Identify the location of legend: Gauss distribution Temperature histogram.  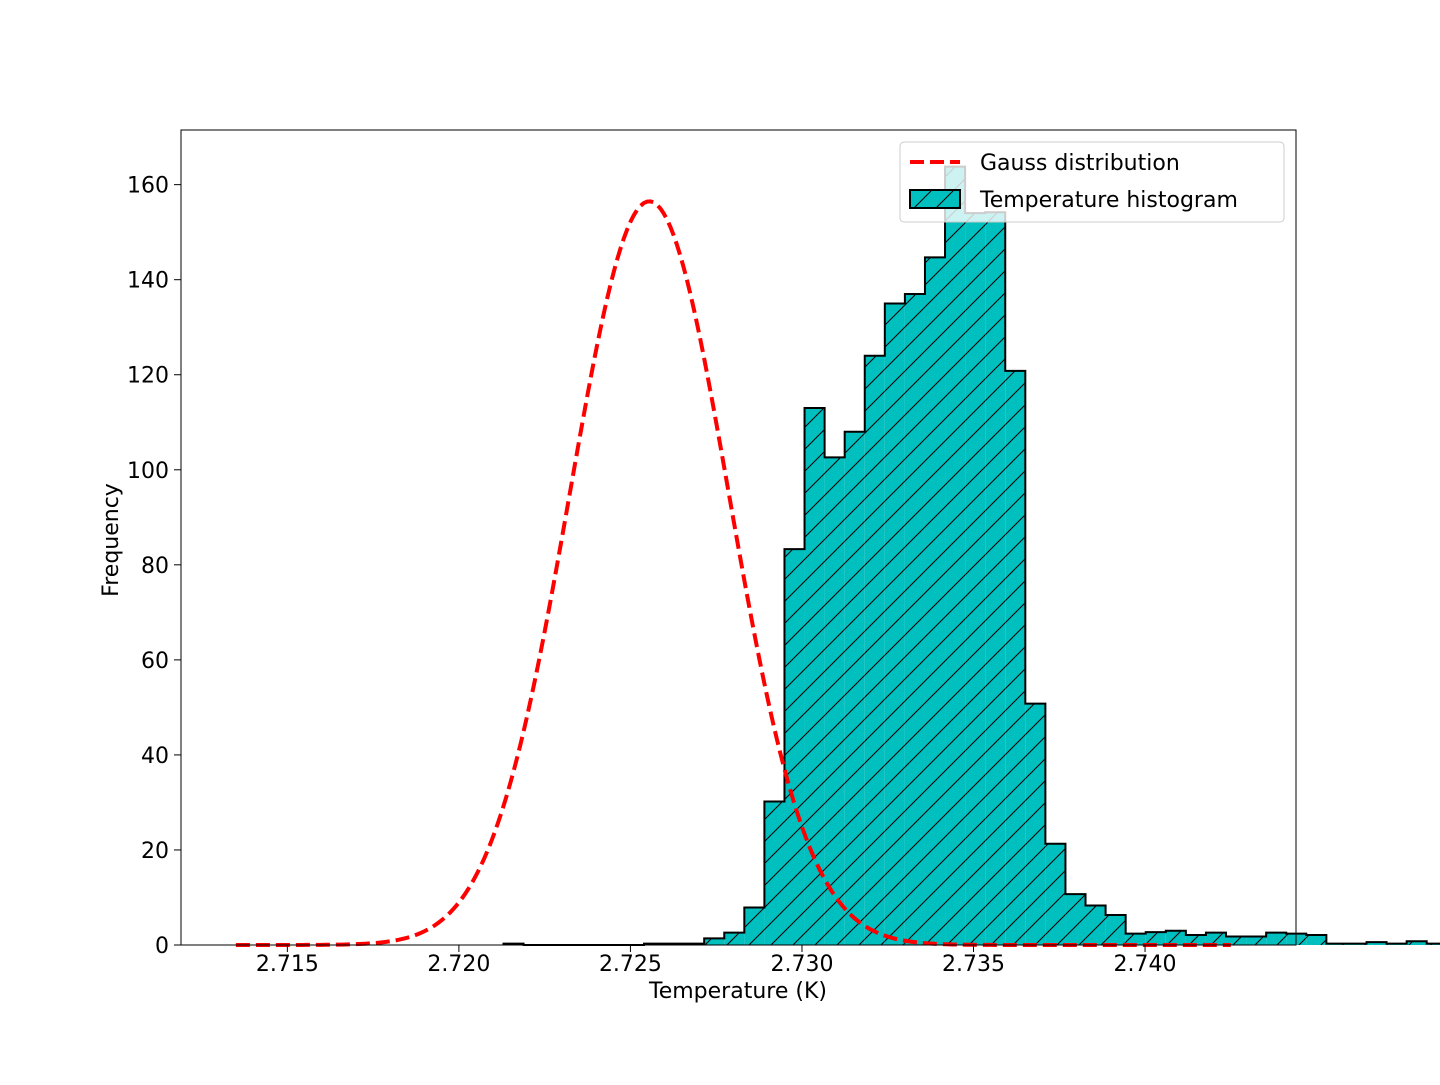
(1092, 182).